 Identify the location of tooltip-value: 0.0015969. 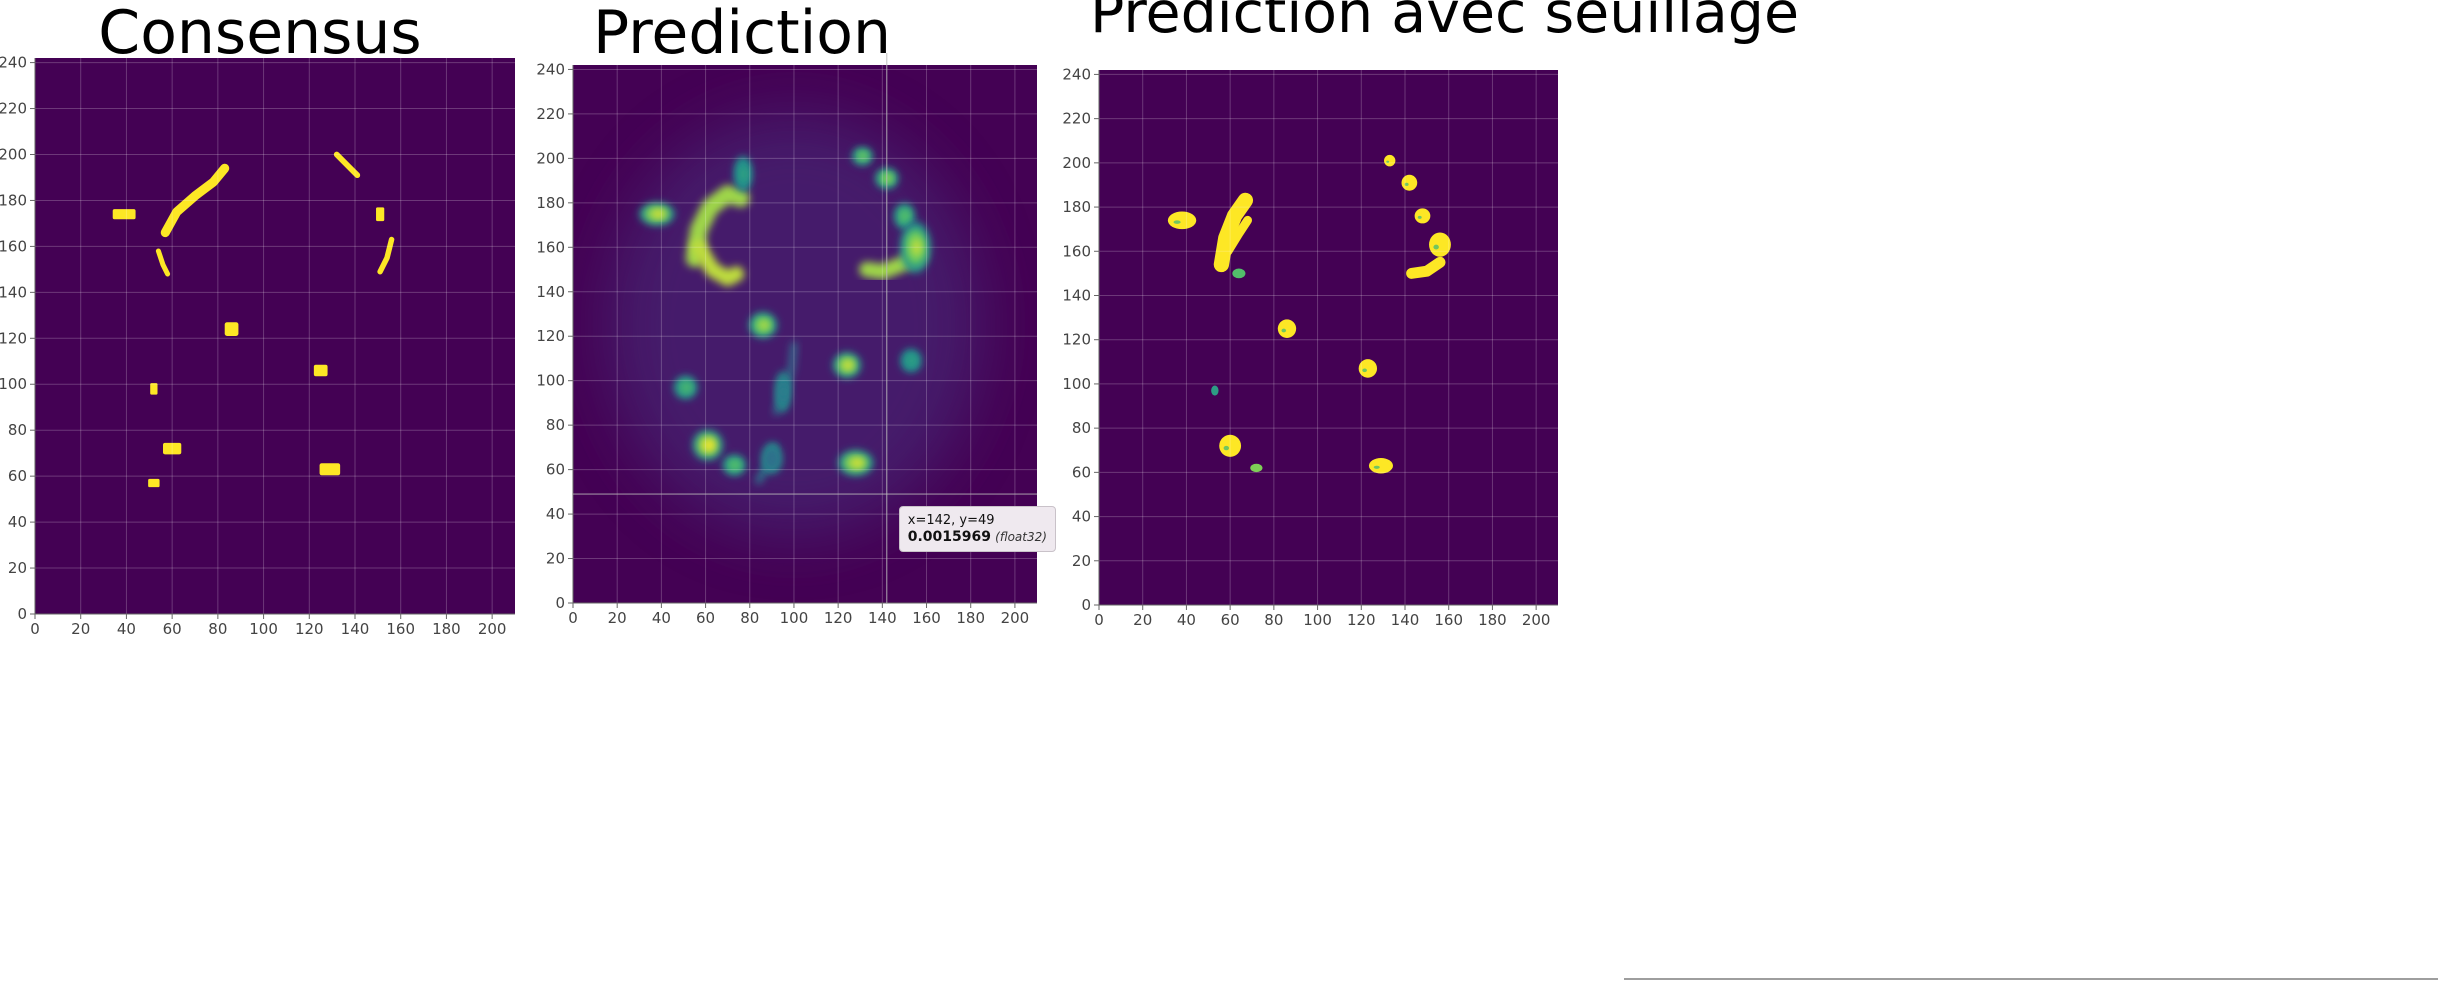
(949, 537).